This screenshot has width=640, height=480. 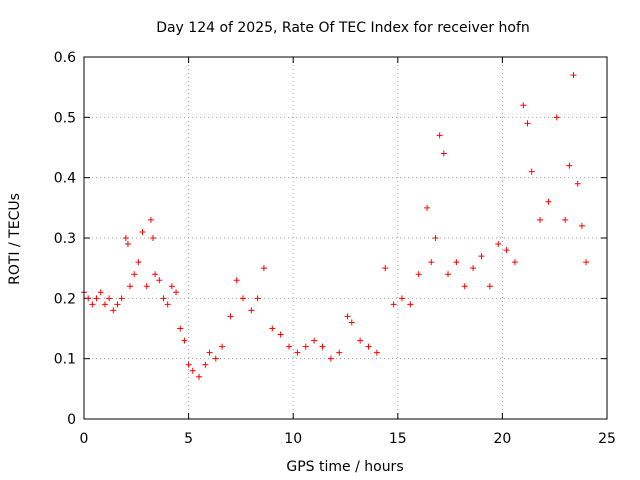 What do you see at coordinates (65, 299) in the screenshot?
I see `y-tick-label: 0.2` at bounding box center [65, 299].